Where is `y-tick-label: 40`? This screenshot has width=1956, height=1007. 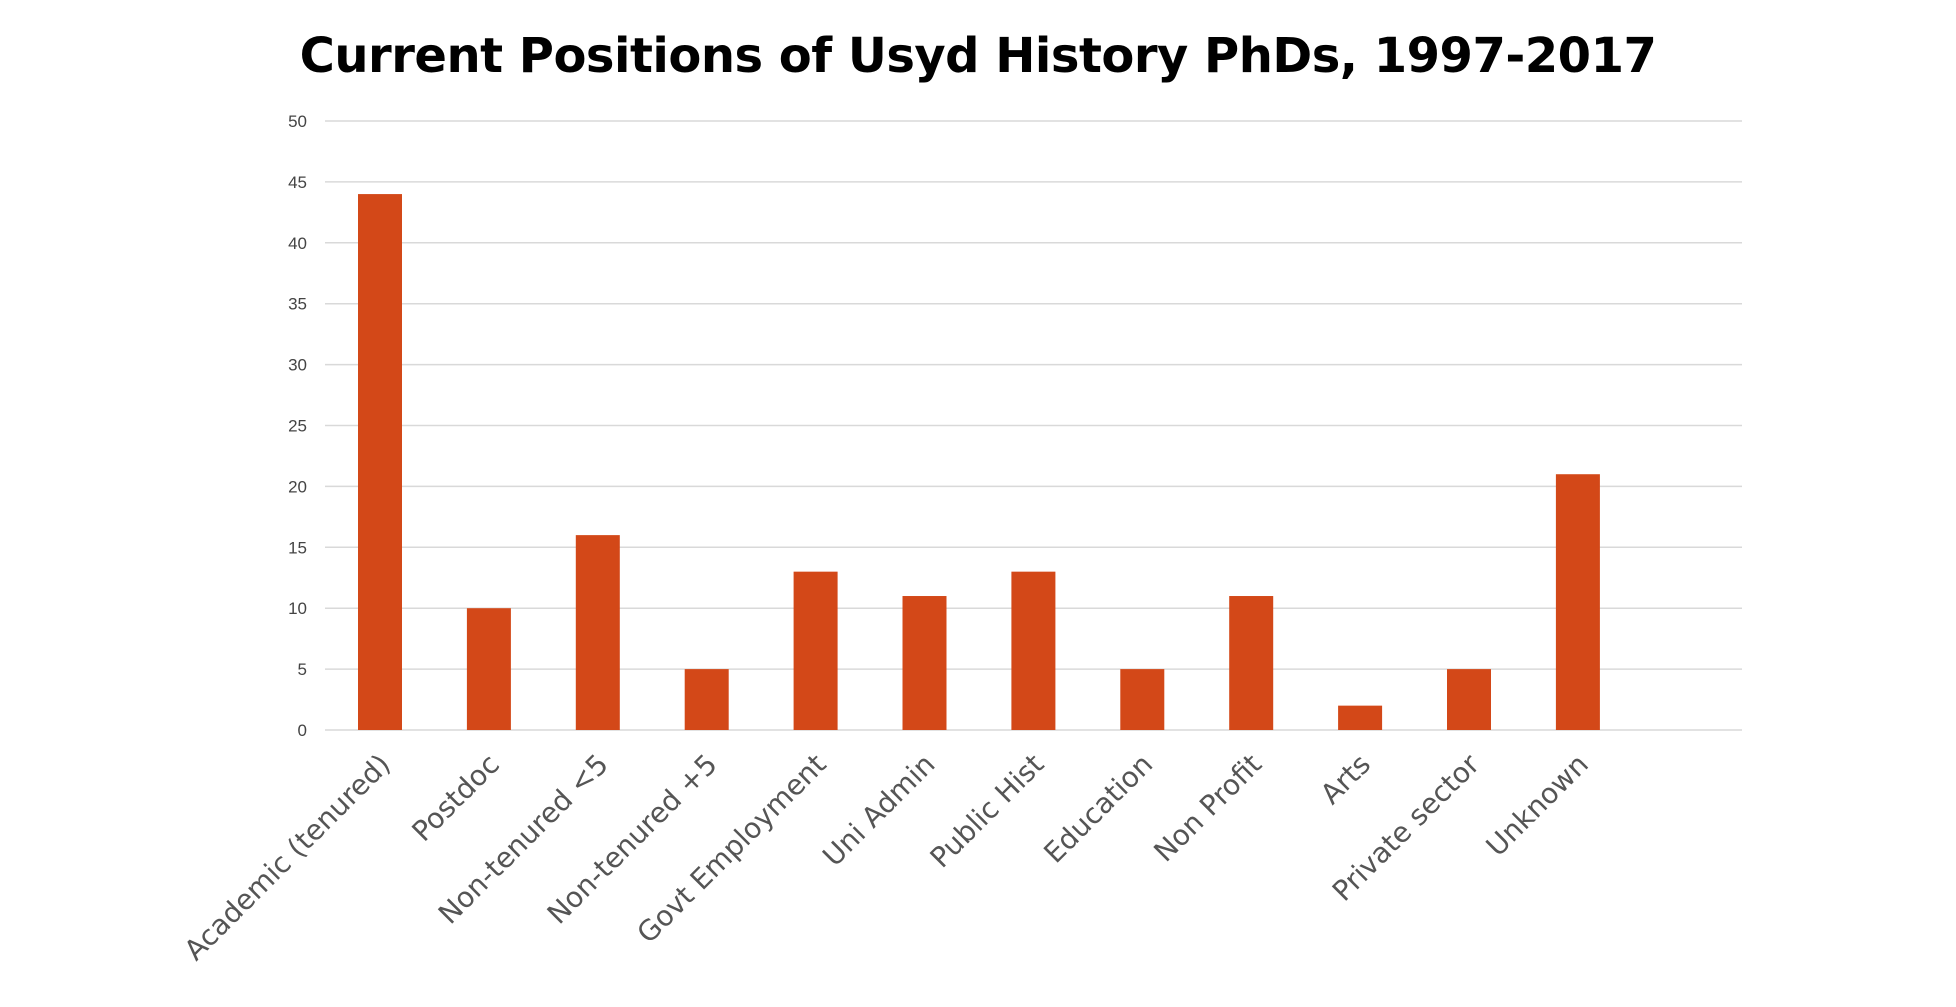
y-tick-label: 40 is located at coordinates (297, 243).